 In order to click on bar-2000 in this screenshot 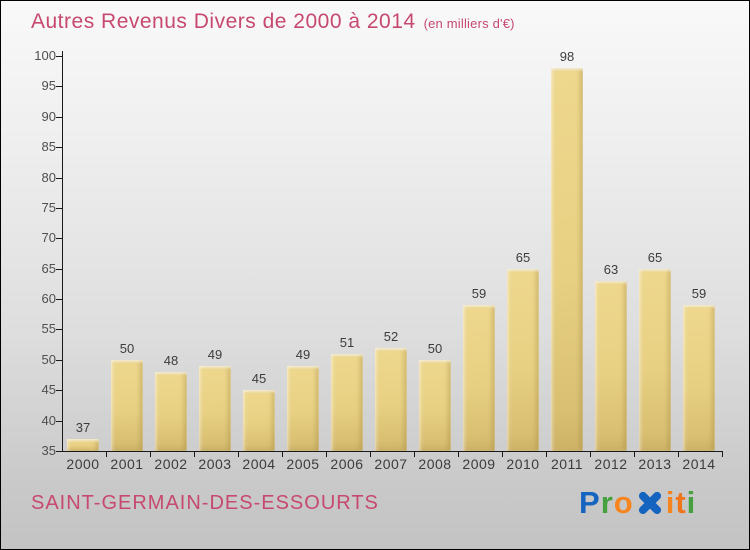, I will do `click(83, 444)`.